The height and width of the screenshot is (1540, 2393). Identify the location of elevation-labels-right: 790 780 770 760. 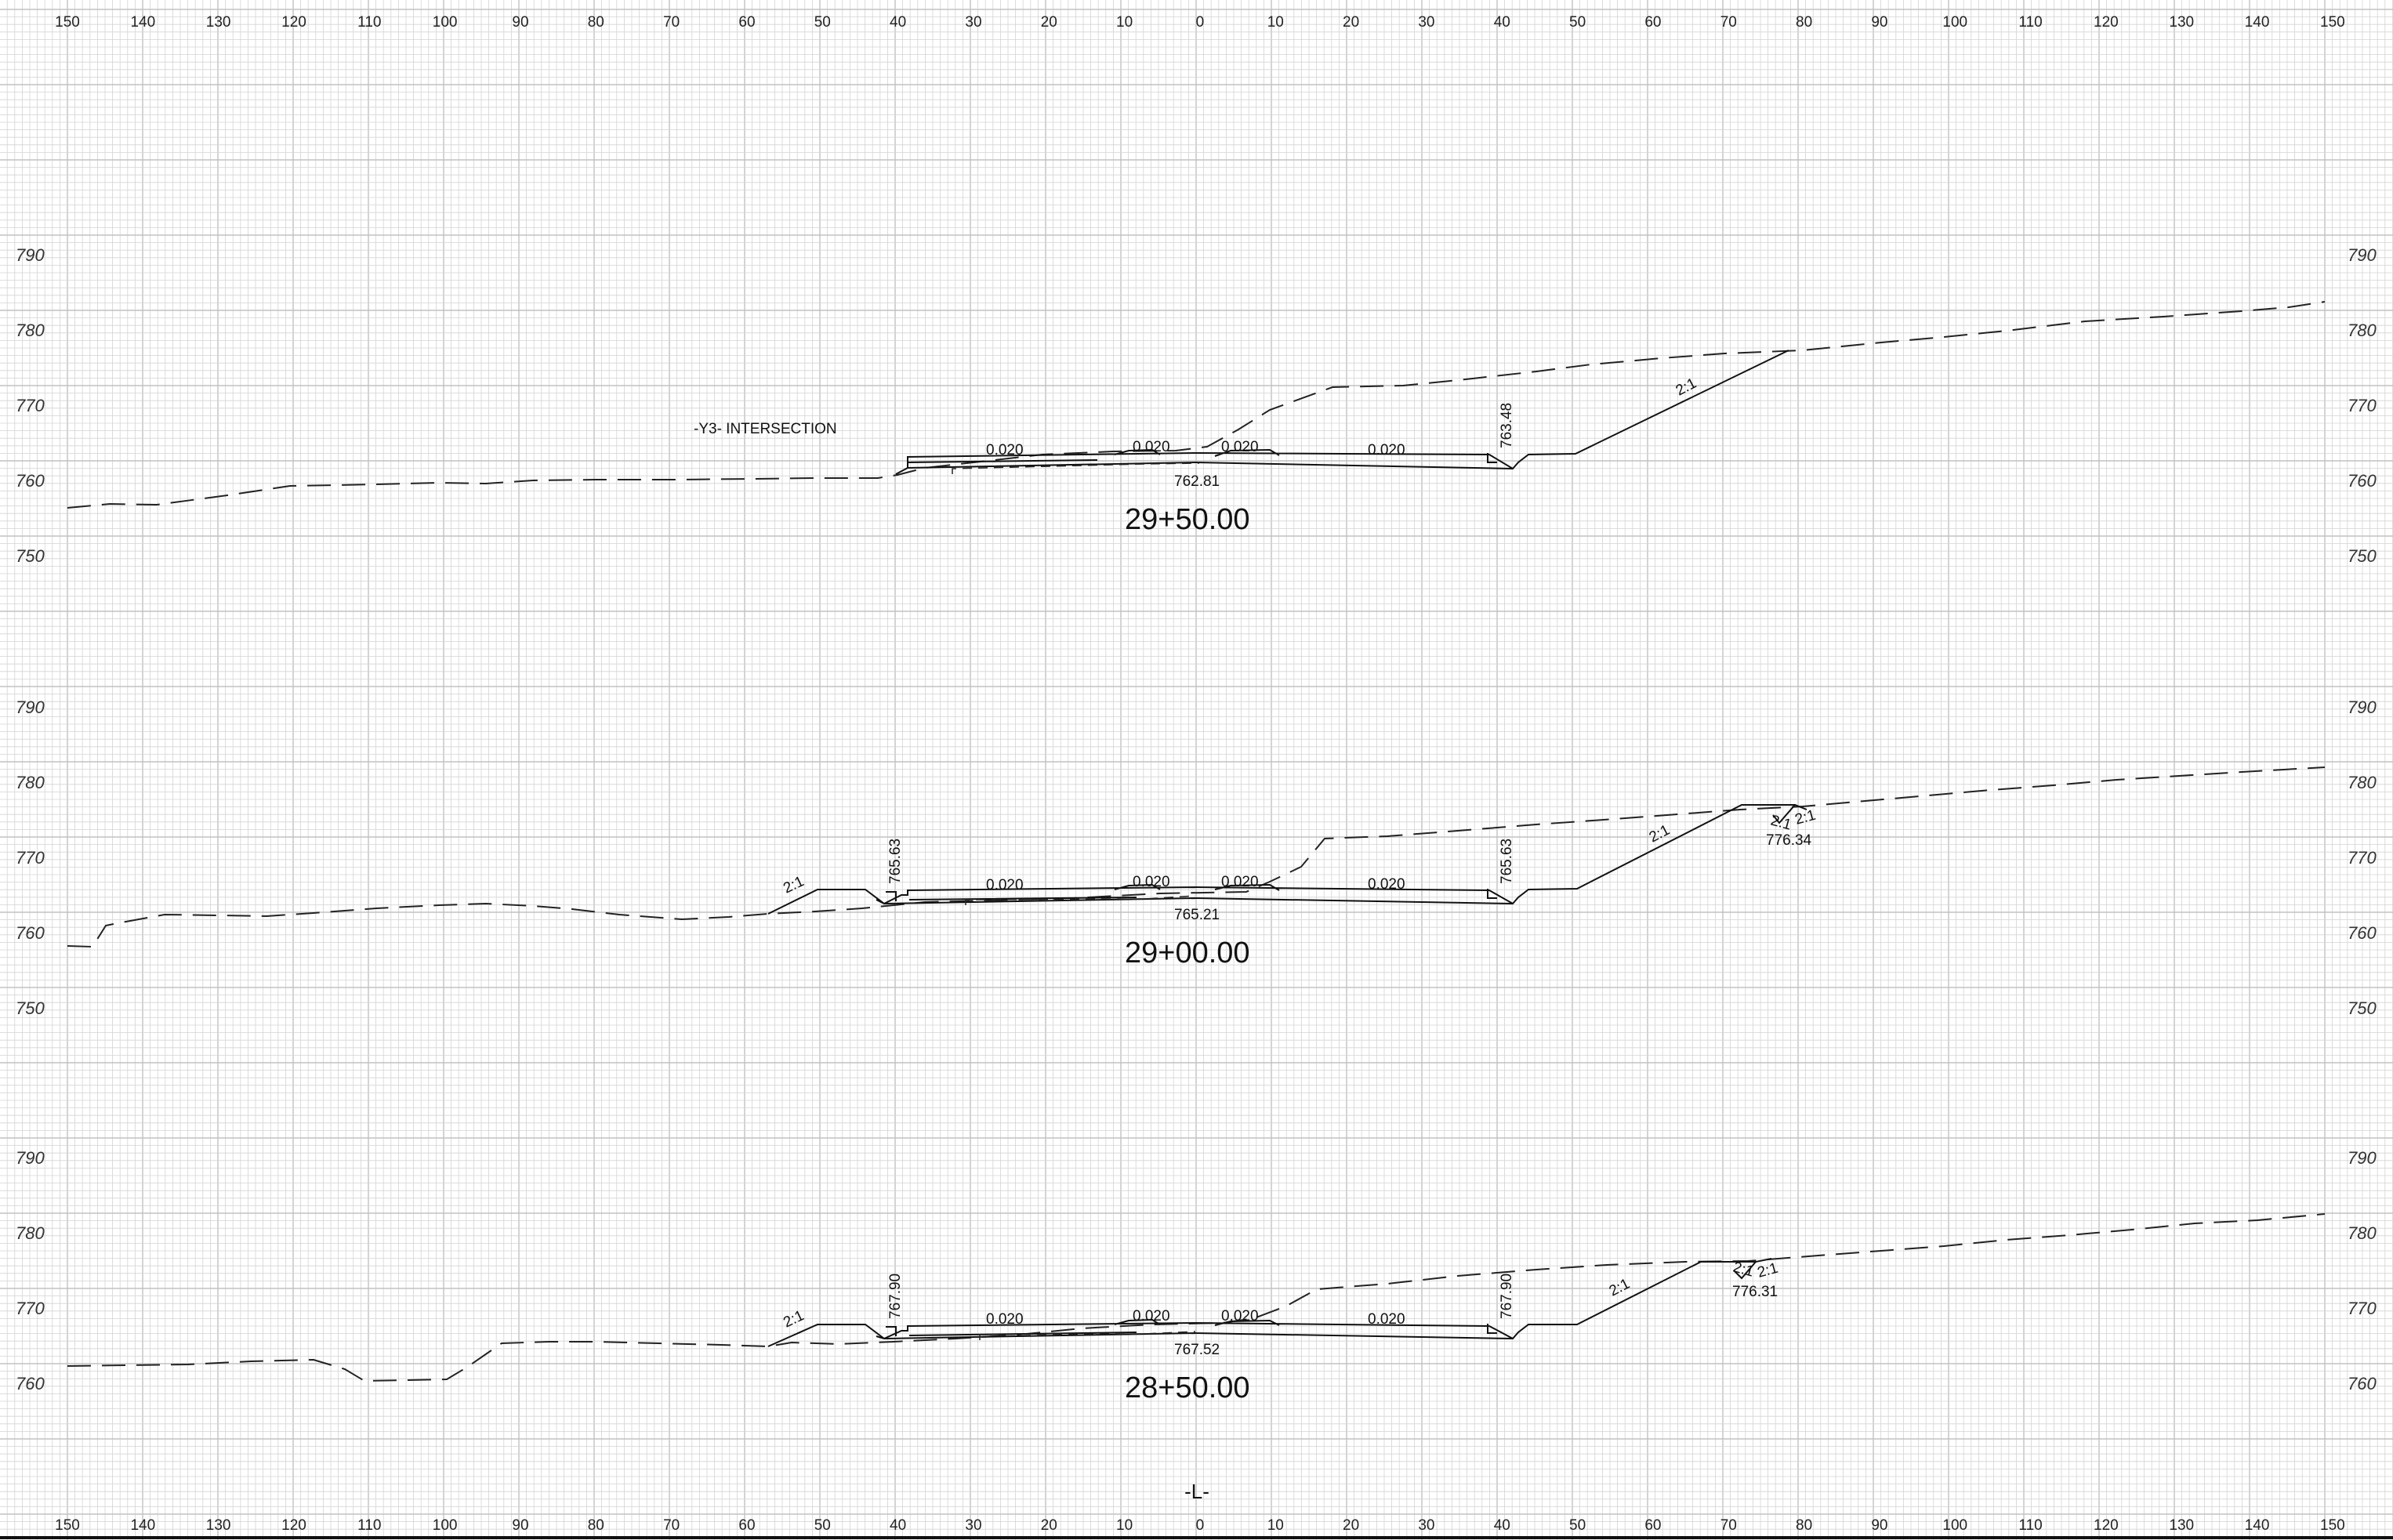
(2362, 1270).